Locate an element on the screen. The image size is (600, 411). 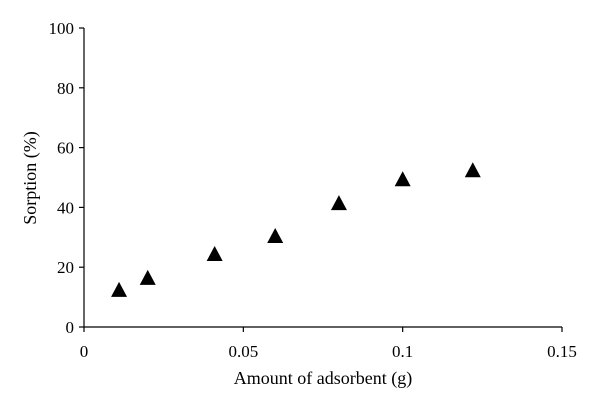
y-tick-label: 80 is located at coordinates (65, 88).